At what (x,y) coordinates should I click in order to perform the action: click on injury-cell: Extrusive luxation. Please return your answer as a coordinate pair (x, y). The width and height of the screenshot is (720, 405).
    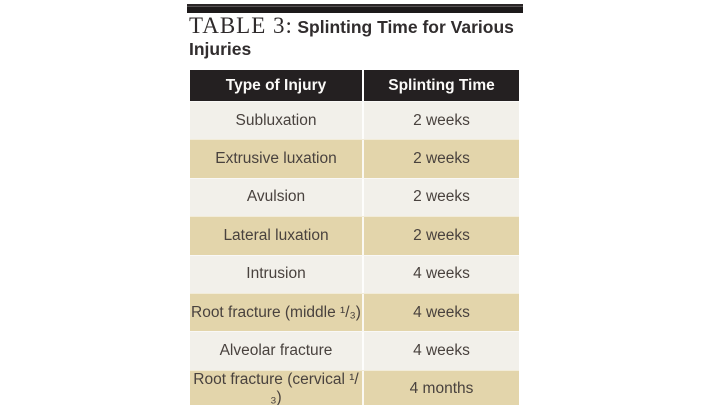
    Looking at the image, I should click on (276, 159).